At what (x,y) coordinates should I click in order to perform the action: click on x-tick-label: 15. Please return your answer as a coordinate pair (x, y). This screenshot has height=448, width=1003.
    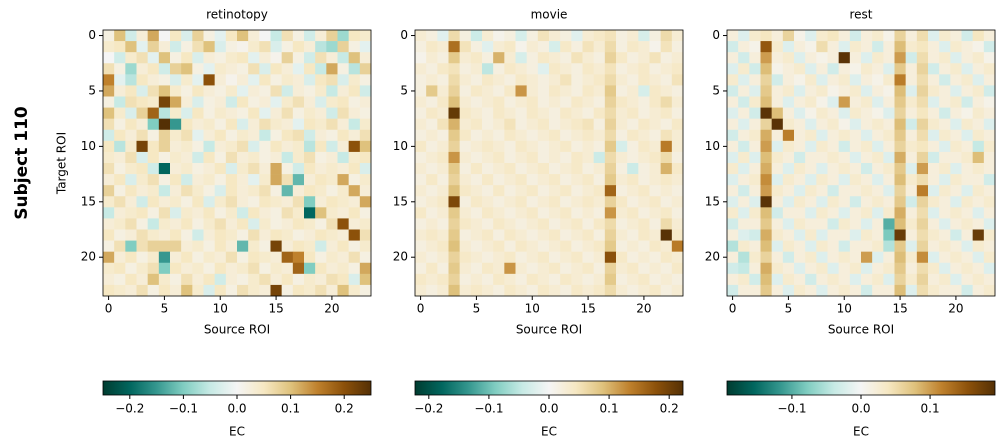
    Looking at the image, I should click on (899, 309).